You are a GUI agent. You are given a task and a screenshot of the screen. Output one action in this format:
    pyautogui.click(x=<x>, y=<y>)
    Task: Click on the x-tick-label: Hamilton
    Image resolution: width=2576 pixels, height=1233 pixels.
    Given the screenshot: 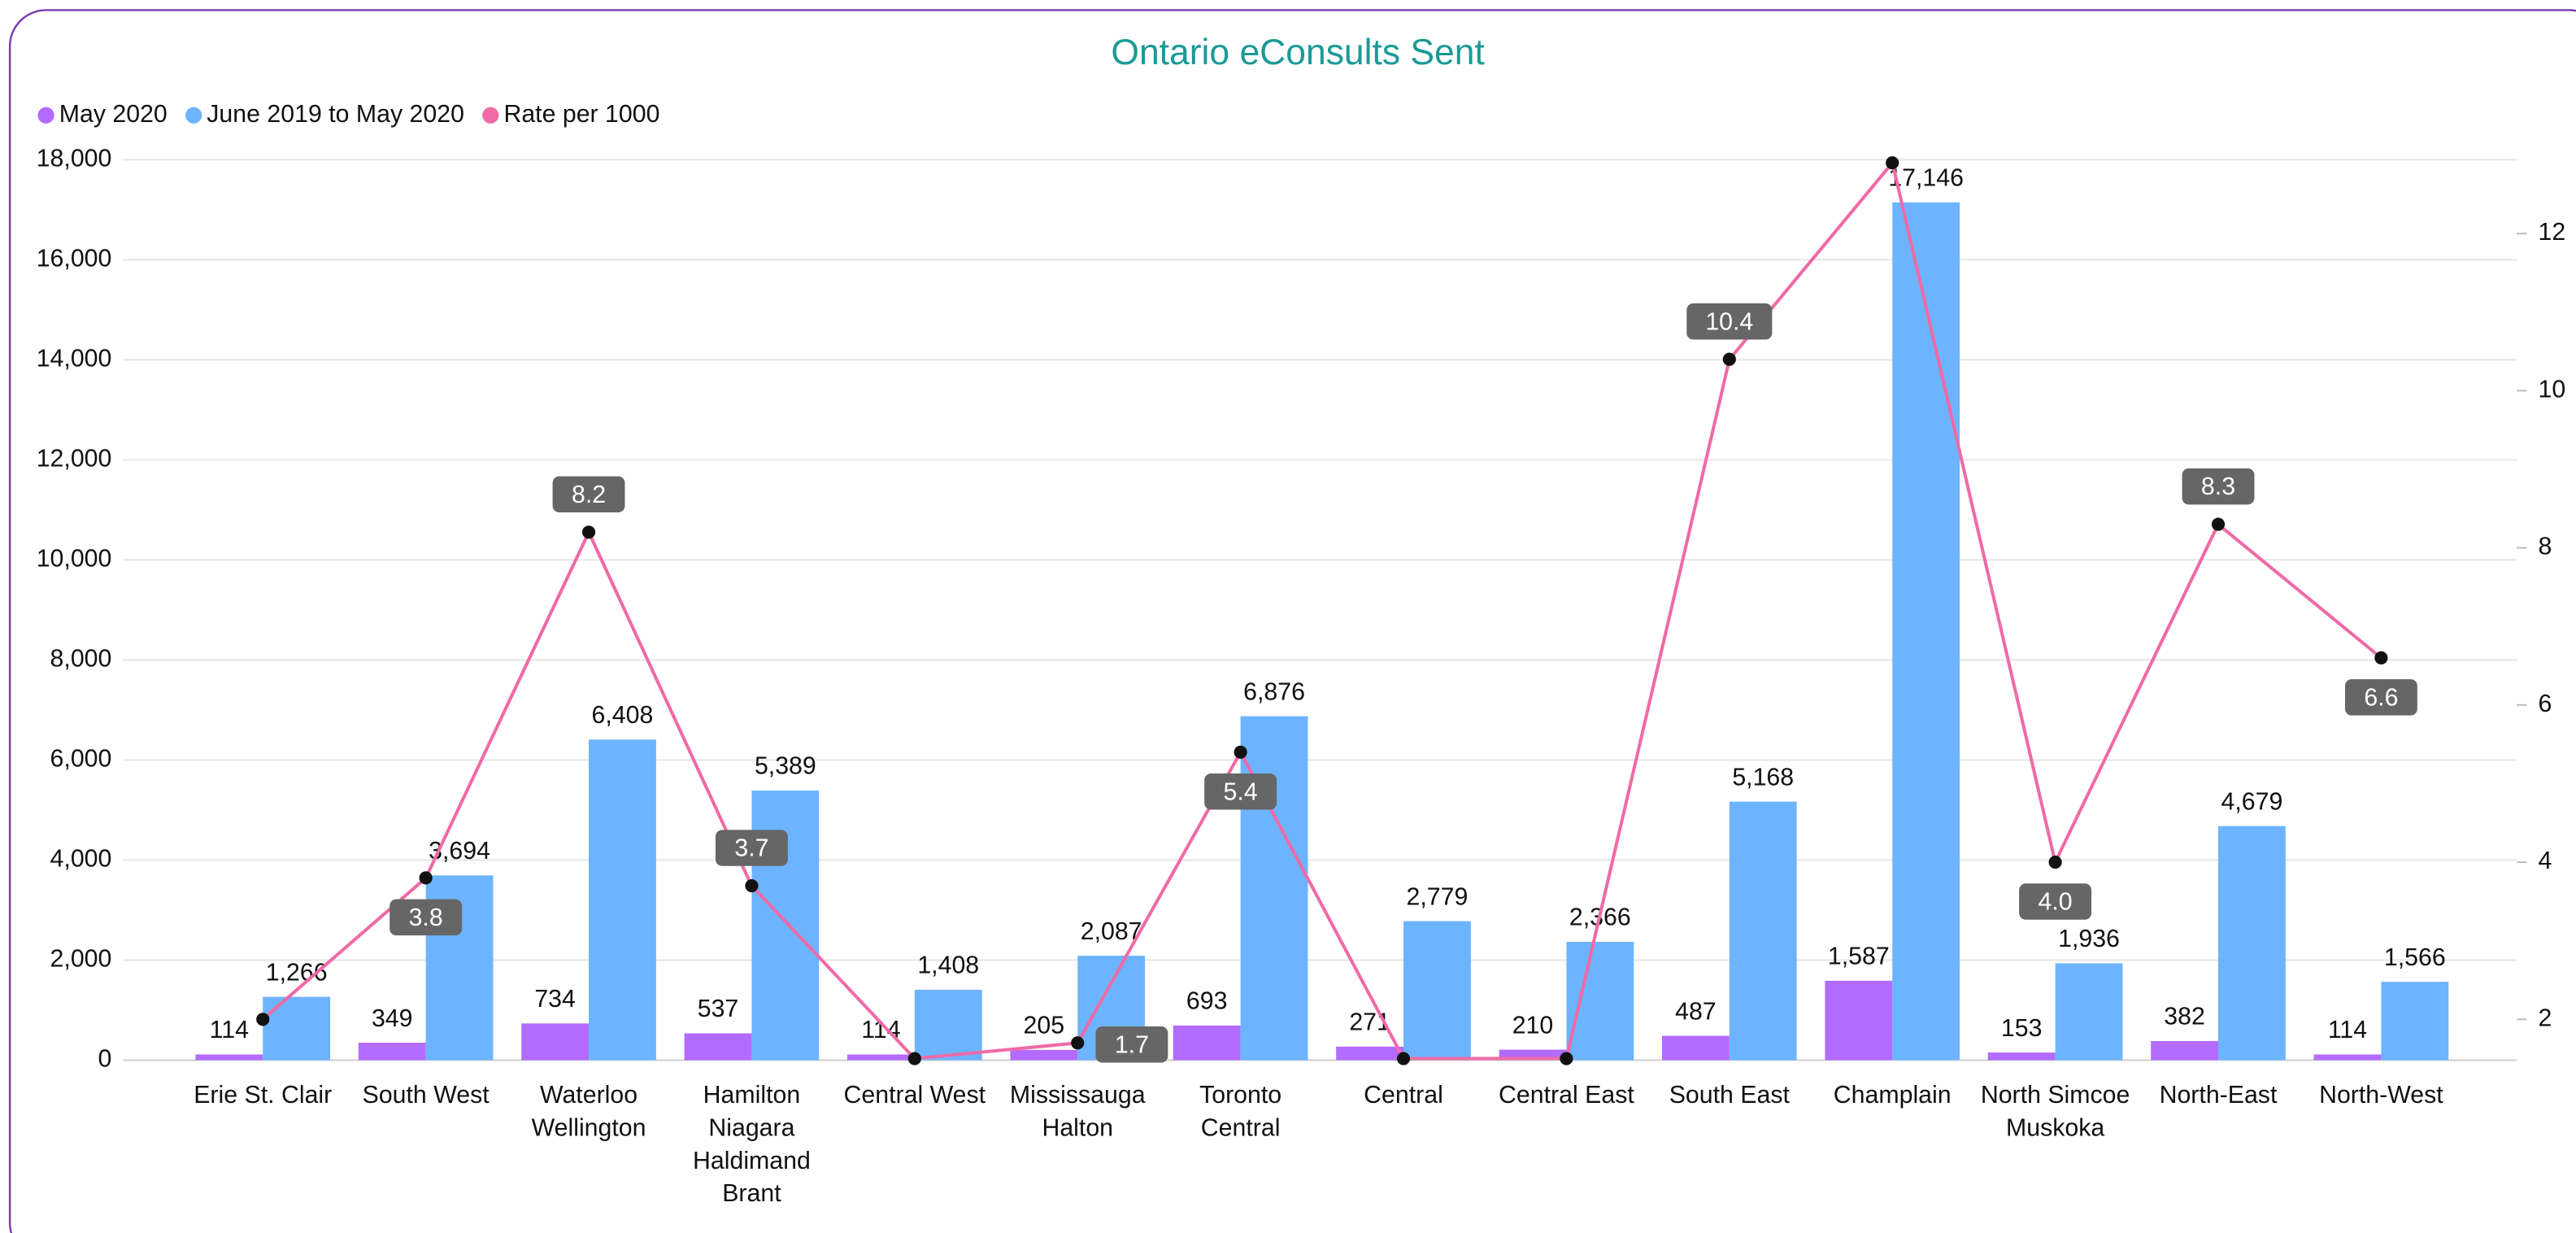 What is the action you would take?
    pyautogui.click(x=752, y=1095)
    